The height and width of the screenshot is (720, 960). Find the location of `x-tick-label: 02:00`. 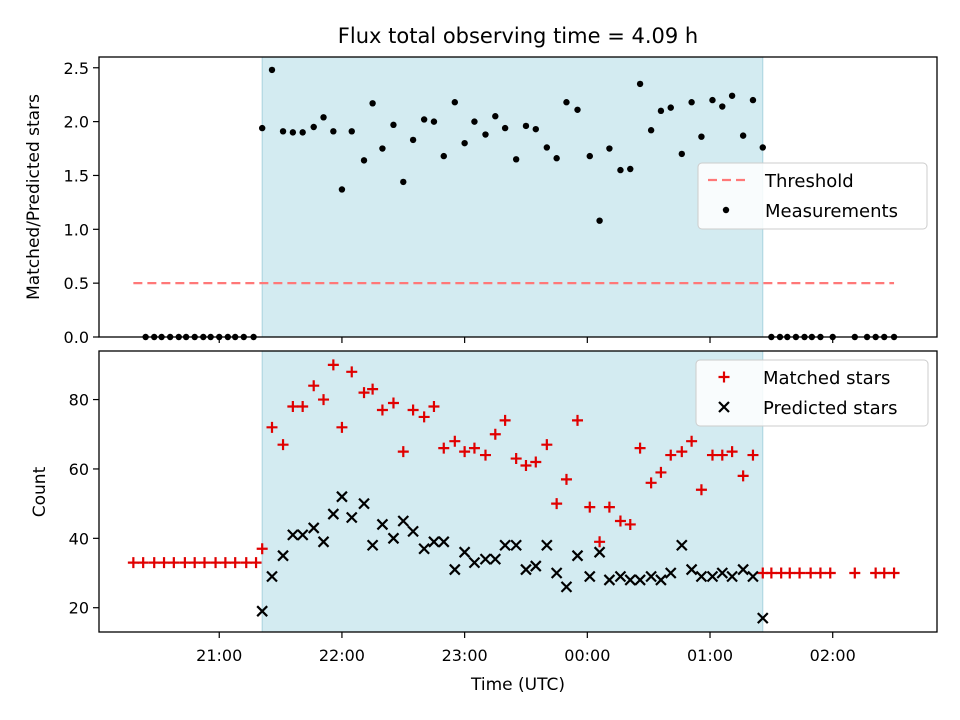

x-tick-label: 02:00 is located at coordinates (833, 655).